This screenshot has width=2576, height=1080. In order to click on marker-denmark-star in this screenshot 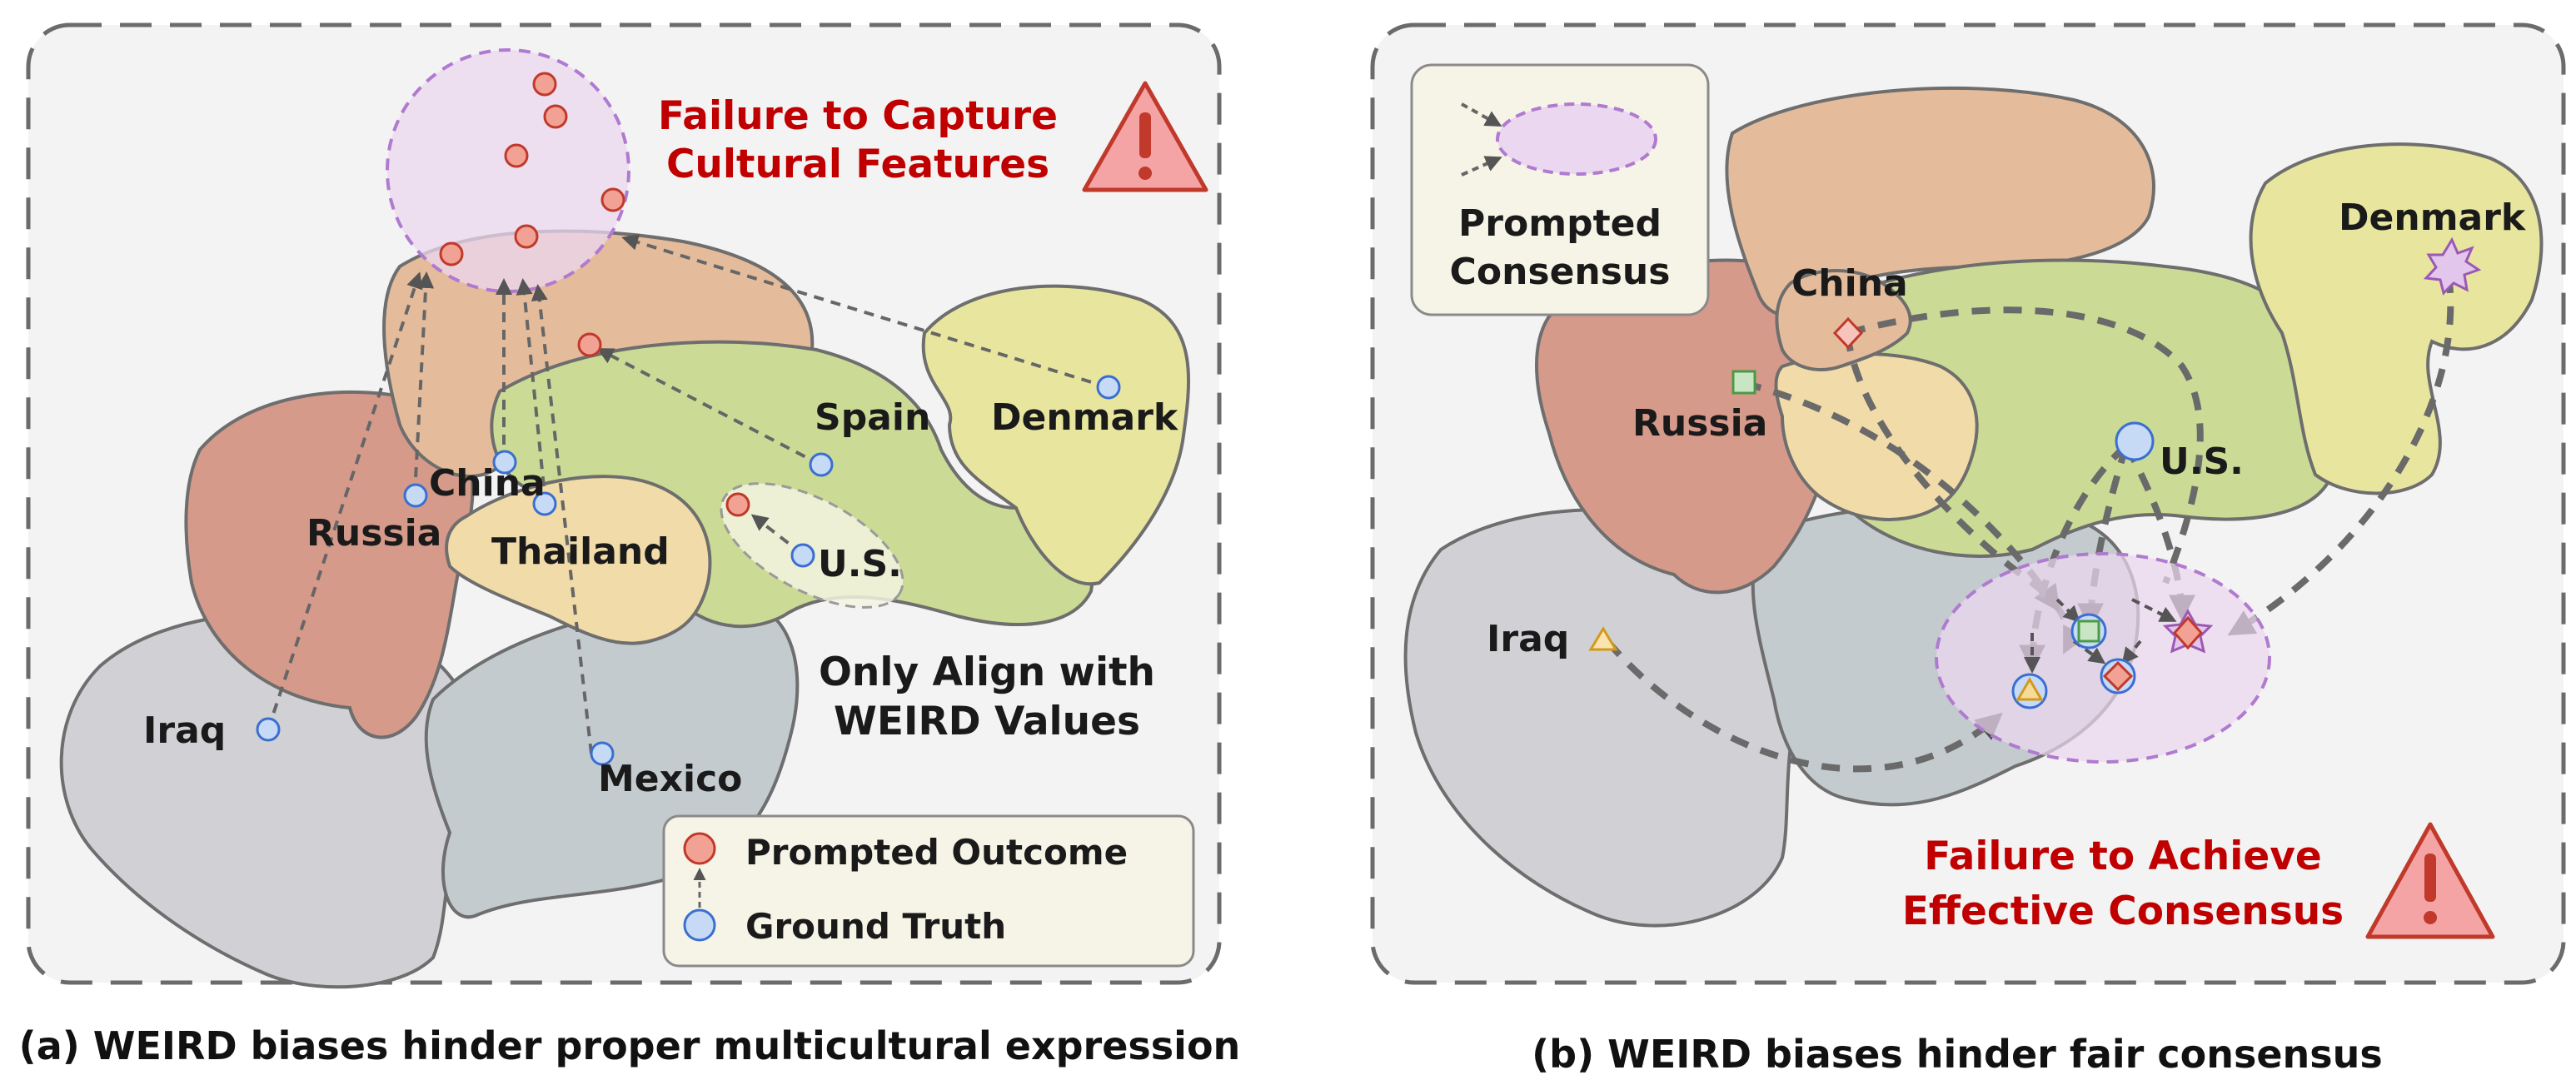, I will do `click(2452, 266)`.